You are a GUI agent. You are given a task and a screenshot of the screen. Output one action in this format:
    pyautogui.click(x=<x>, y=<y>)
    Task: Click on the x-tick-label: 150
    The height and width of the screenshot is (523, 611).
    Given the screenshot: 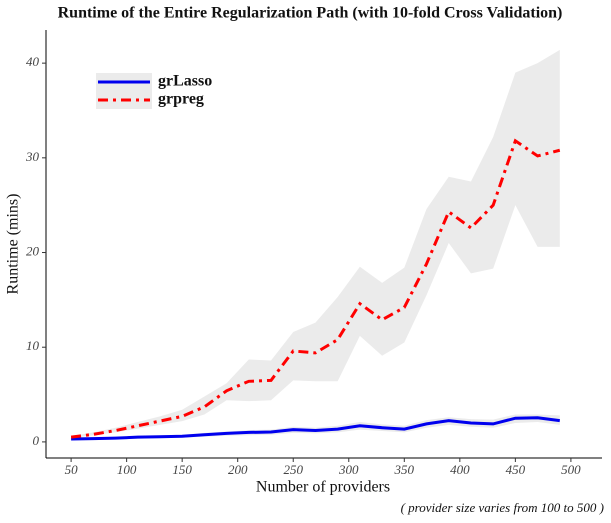 What is the action you would take?
    pyautogui.click(x=182, y=469)
    